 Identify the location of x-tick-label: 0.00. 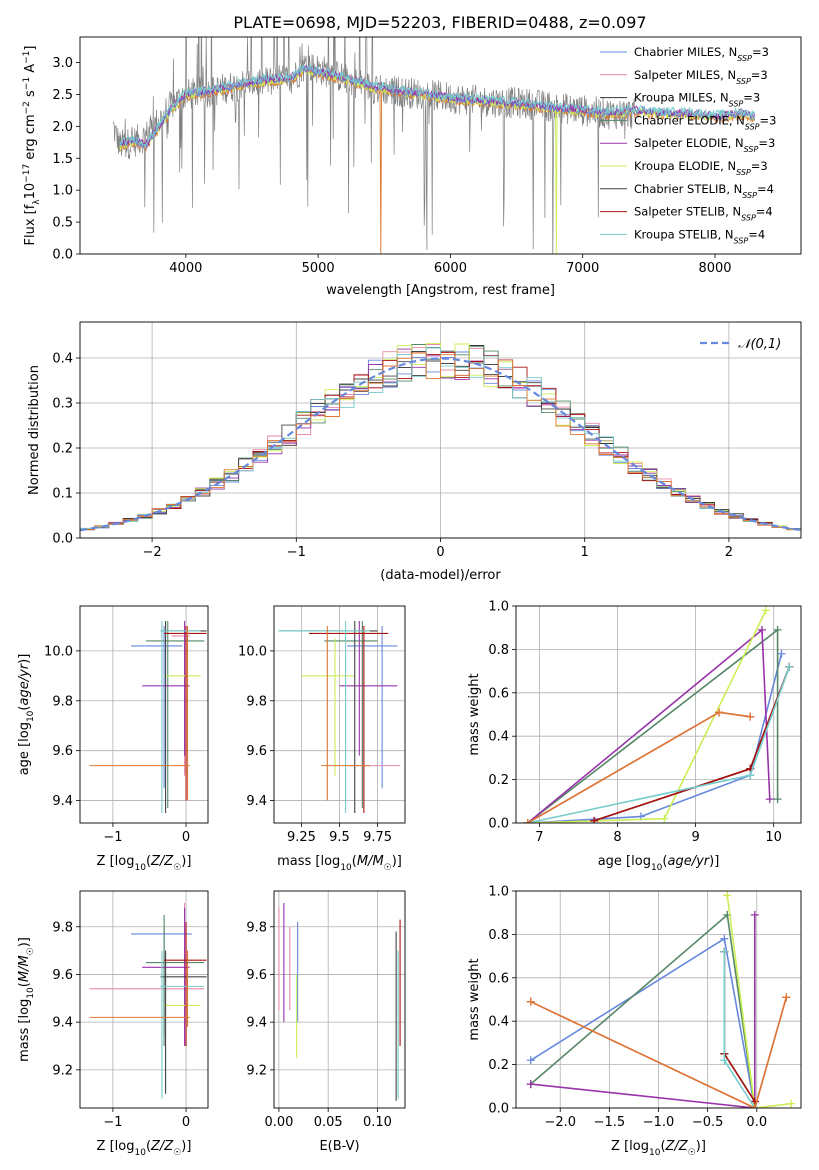
(278, 1122).